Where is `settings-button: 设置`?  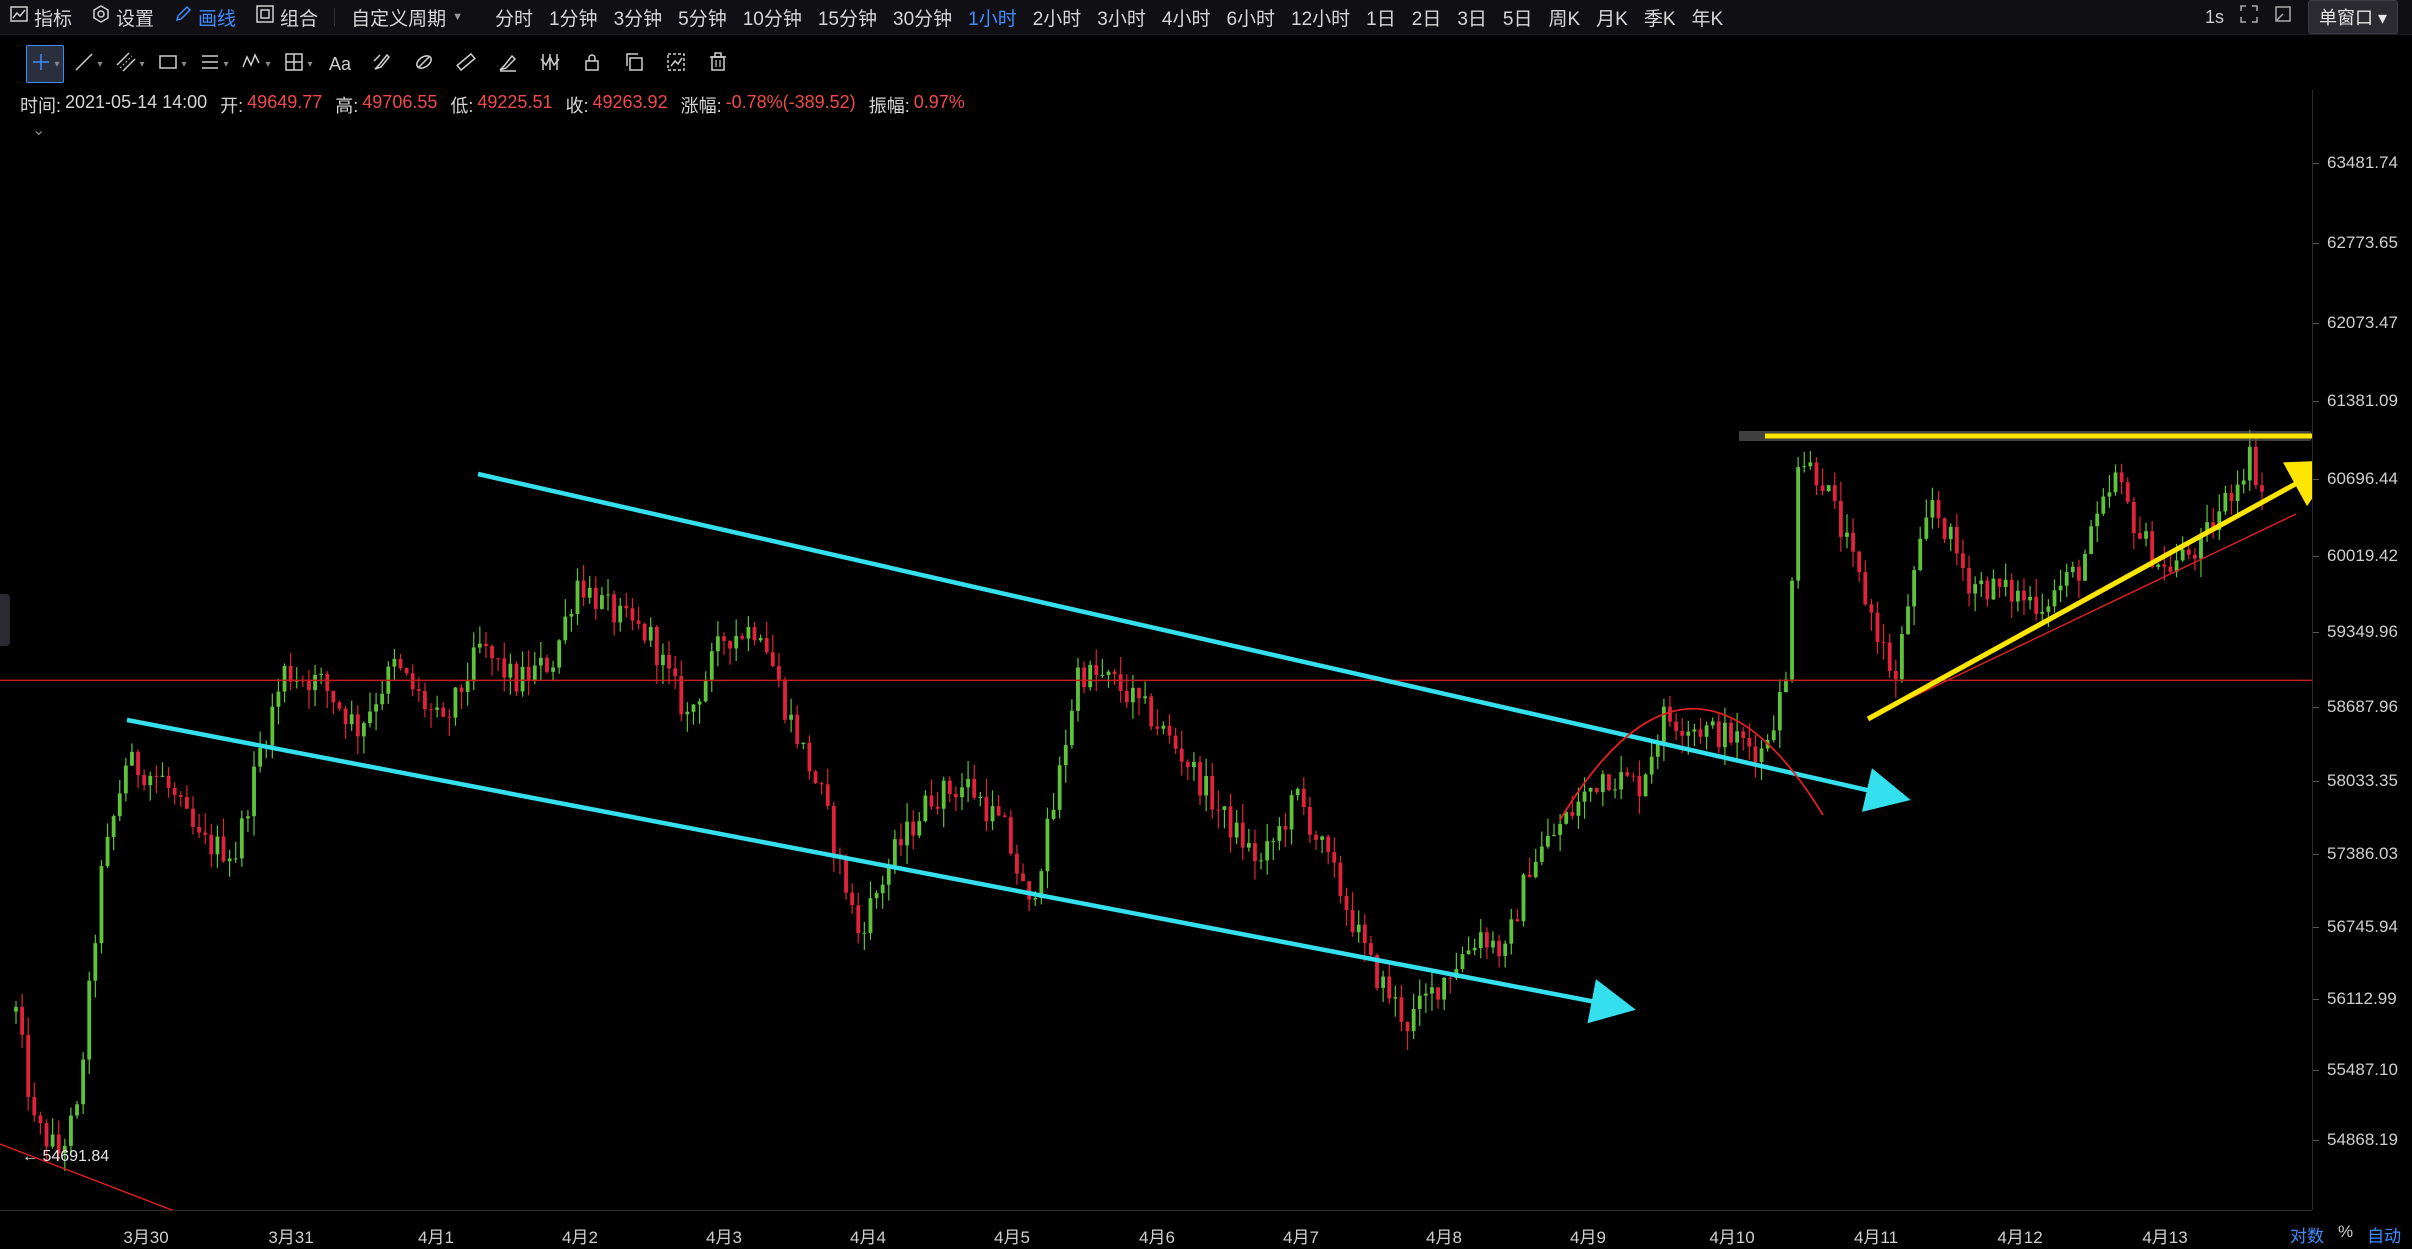 settings-button: 设置 is located at coordinates (123, 17).